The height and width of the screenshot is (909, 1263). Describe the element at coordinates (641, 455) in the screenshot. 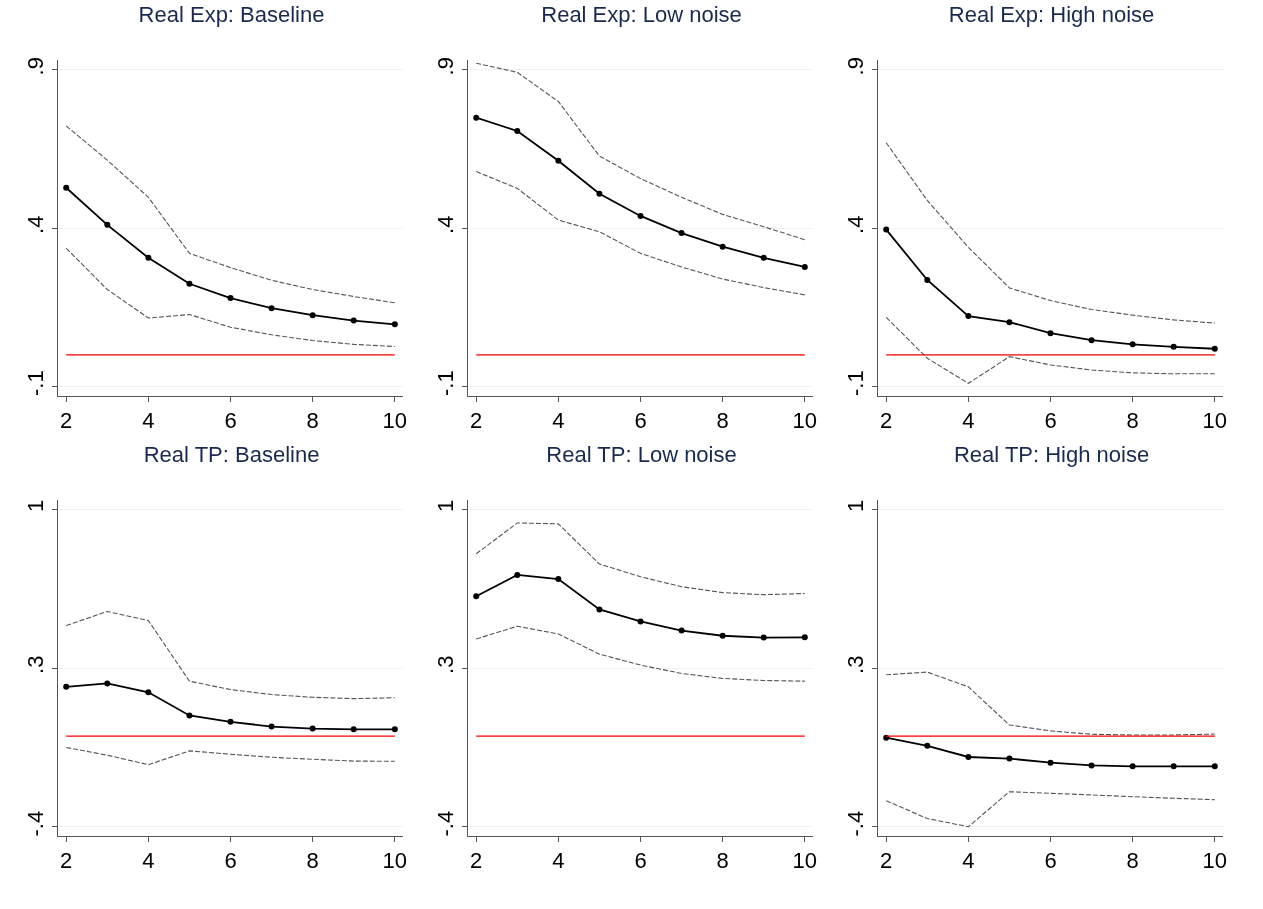

I see `chart-title: Real TP: Low noise` at that location.